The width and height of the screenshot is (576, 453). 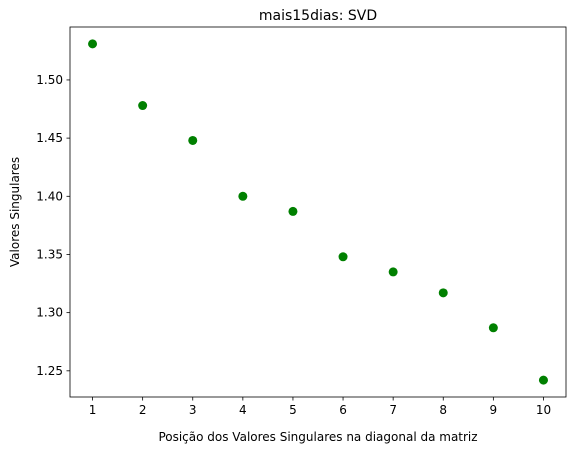 I want to click on y-tick-label: 1.45, so click(x=49, y=138).